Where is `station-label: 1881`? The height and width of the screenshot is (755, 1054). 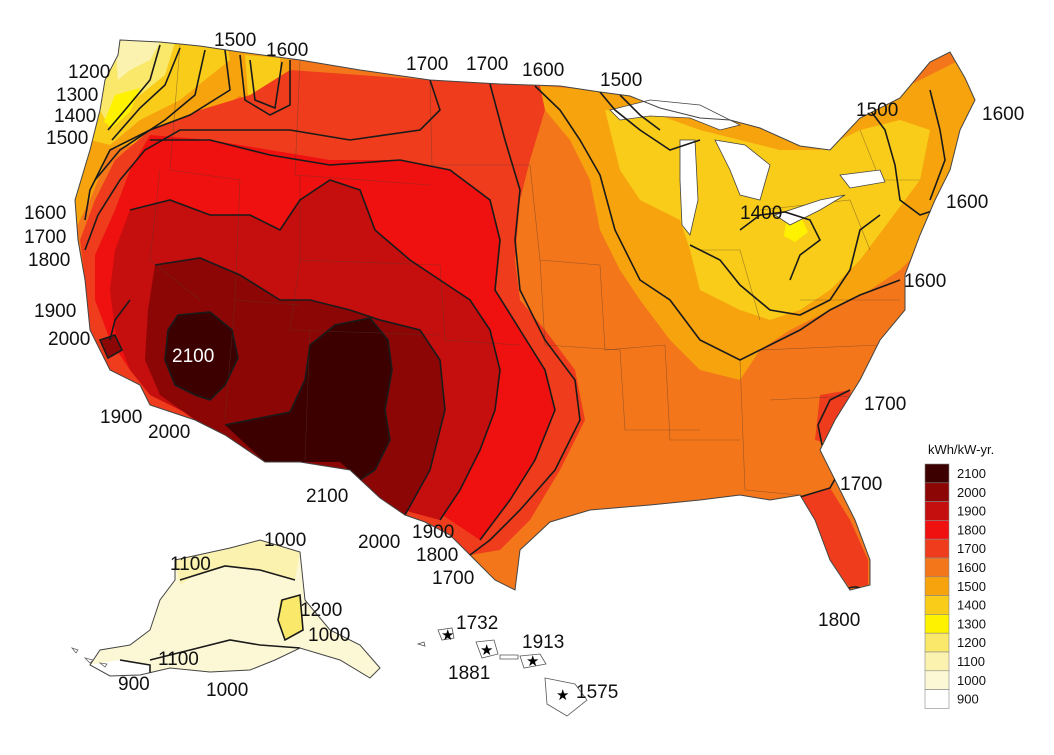 station-label: 1881 is located at coordinates (469, 673).